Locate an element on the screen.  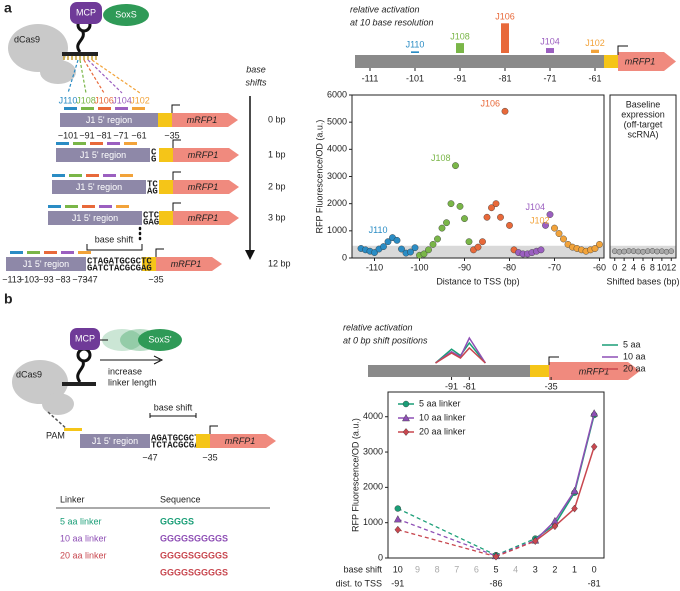
linker-arrow is located at coordinates (130, 350).